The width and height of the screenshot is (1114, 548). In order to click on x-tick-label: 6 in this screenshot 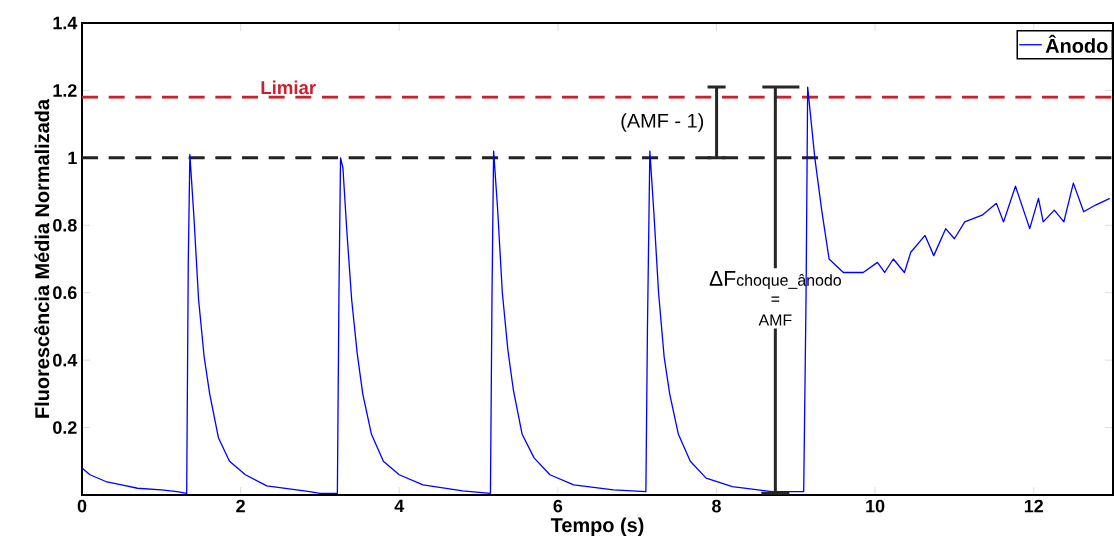, I will do `click(558, 506)`.